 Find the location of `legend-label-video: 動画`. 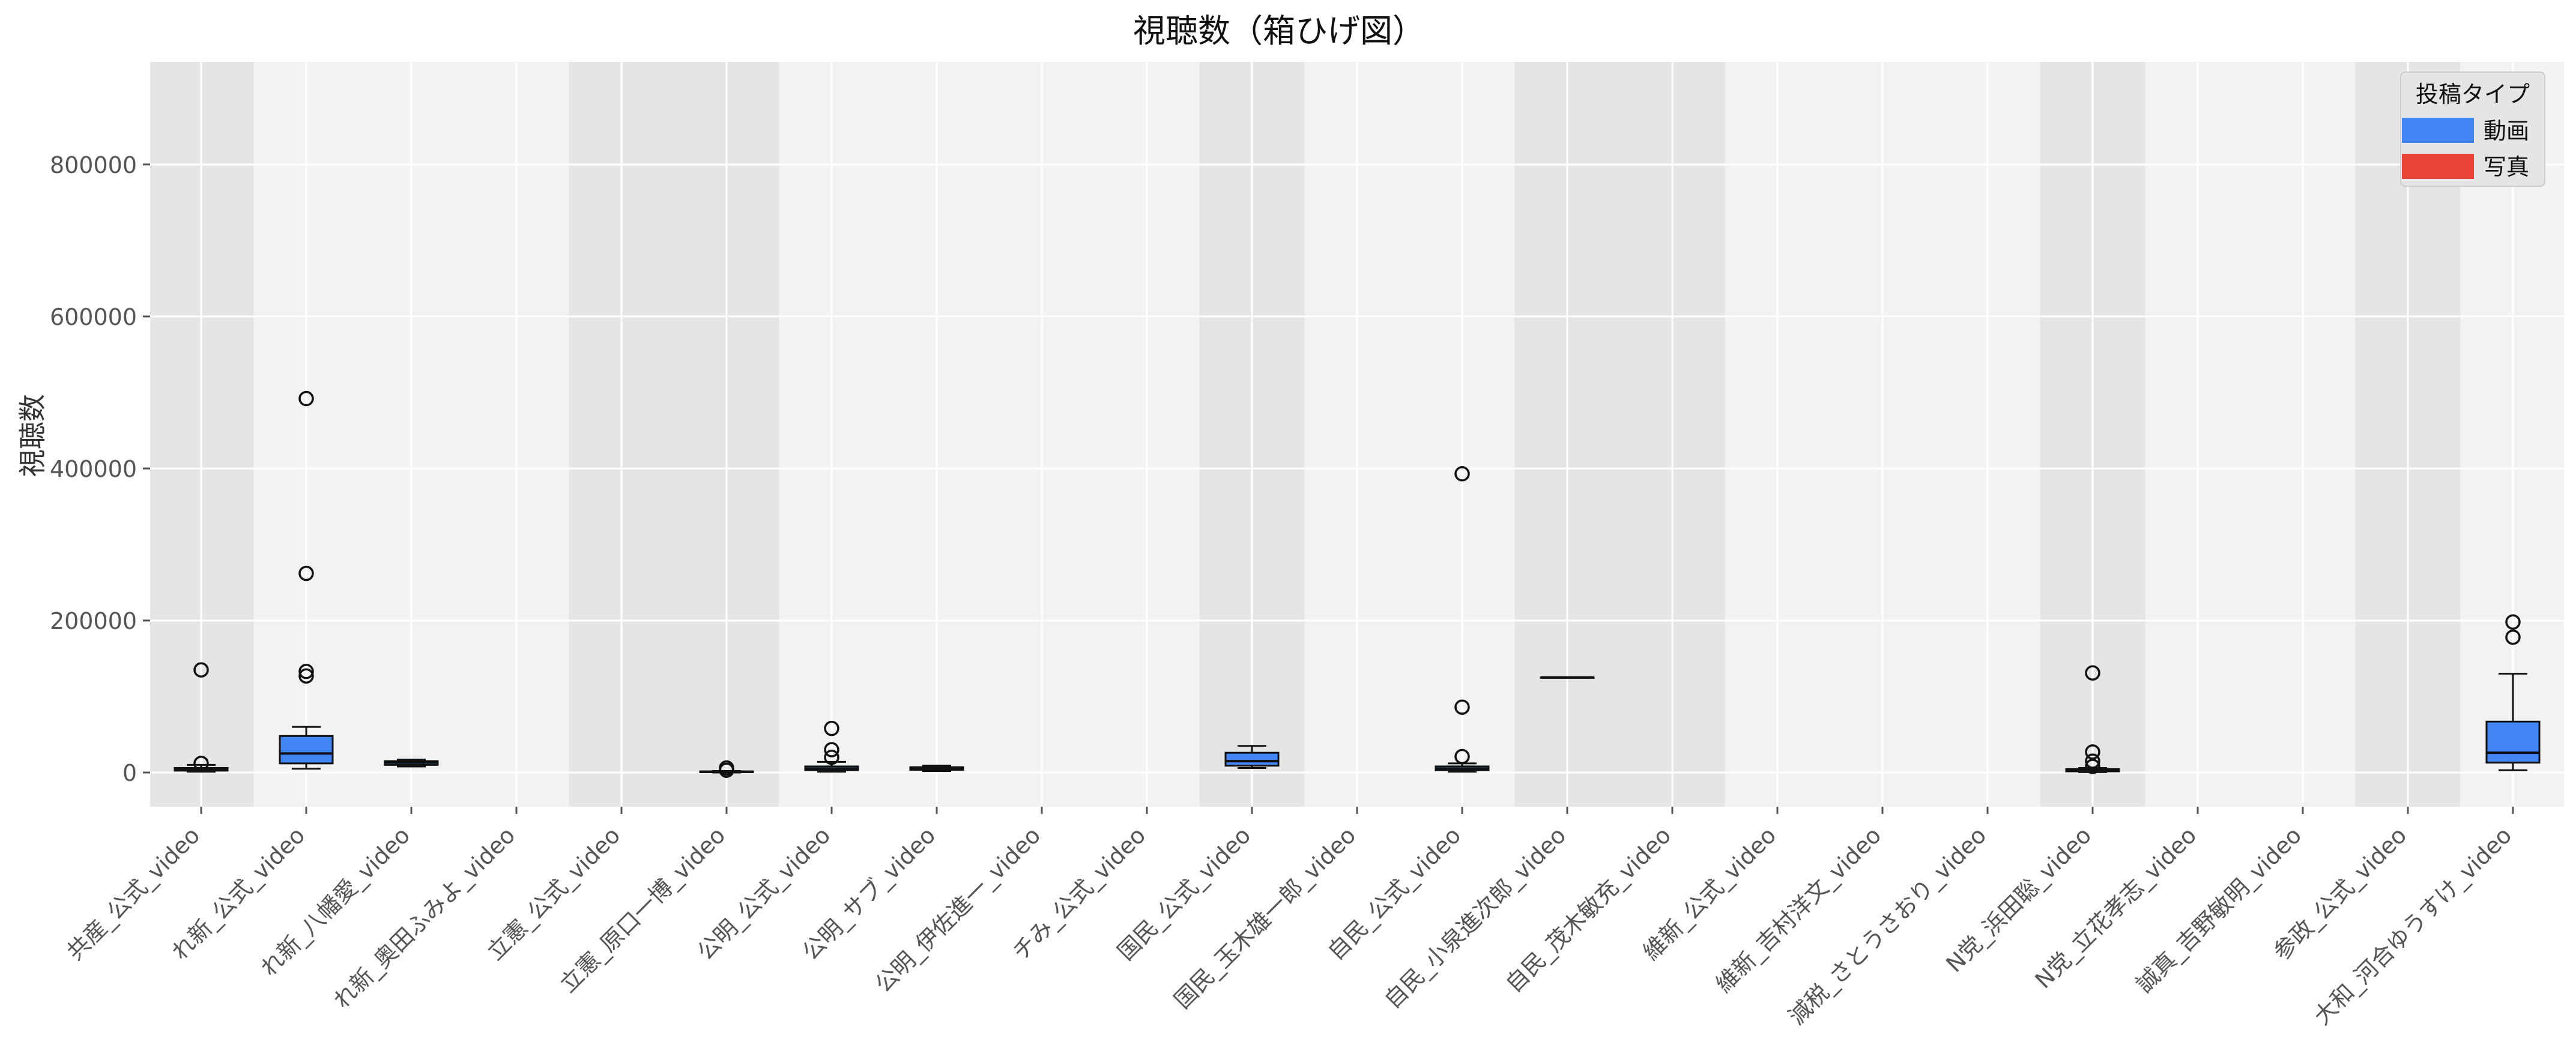

legend-label-video: 動画 is located at coordinates (2506, 131).